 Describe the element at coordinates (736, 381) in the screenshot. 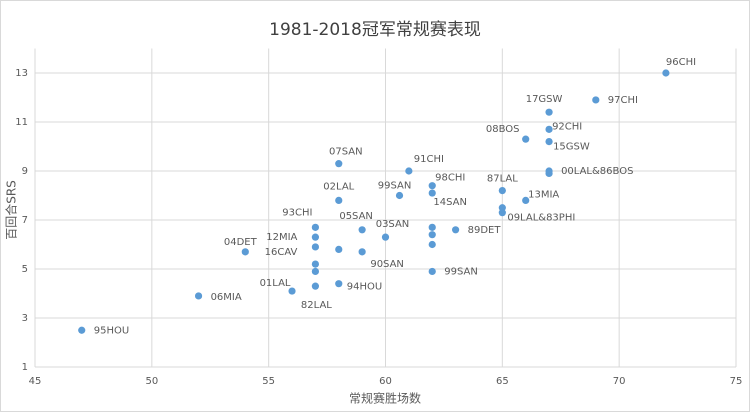

I see `x-tick-label: 75` at that location.